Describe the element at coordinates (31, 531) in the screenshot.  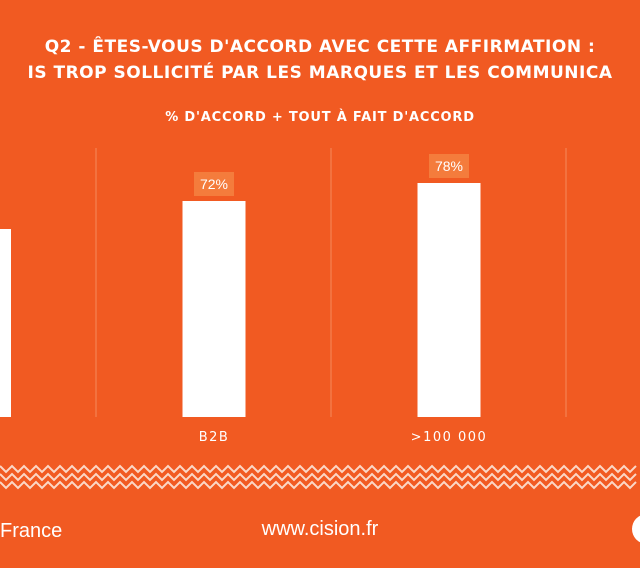
I see `footer-country: France` at that location.